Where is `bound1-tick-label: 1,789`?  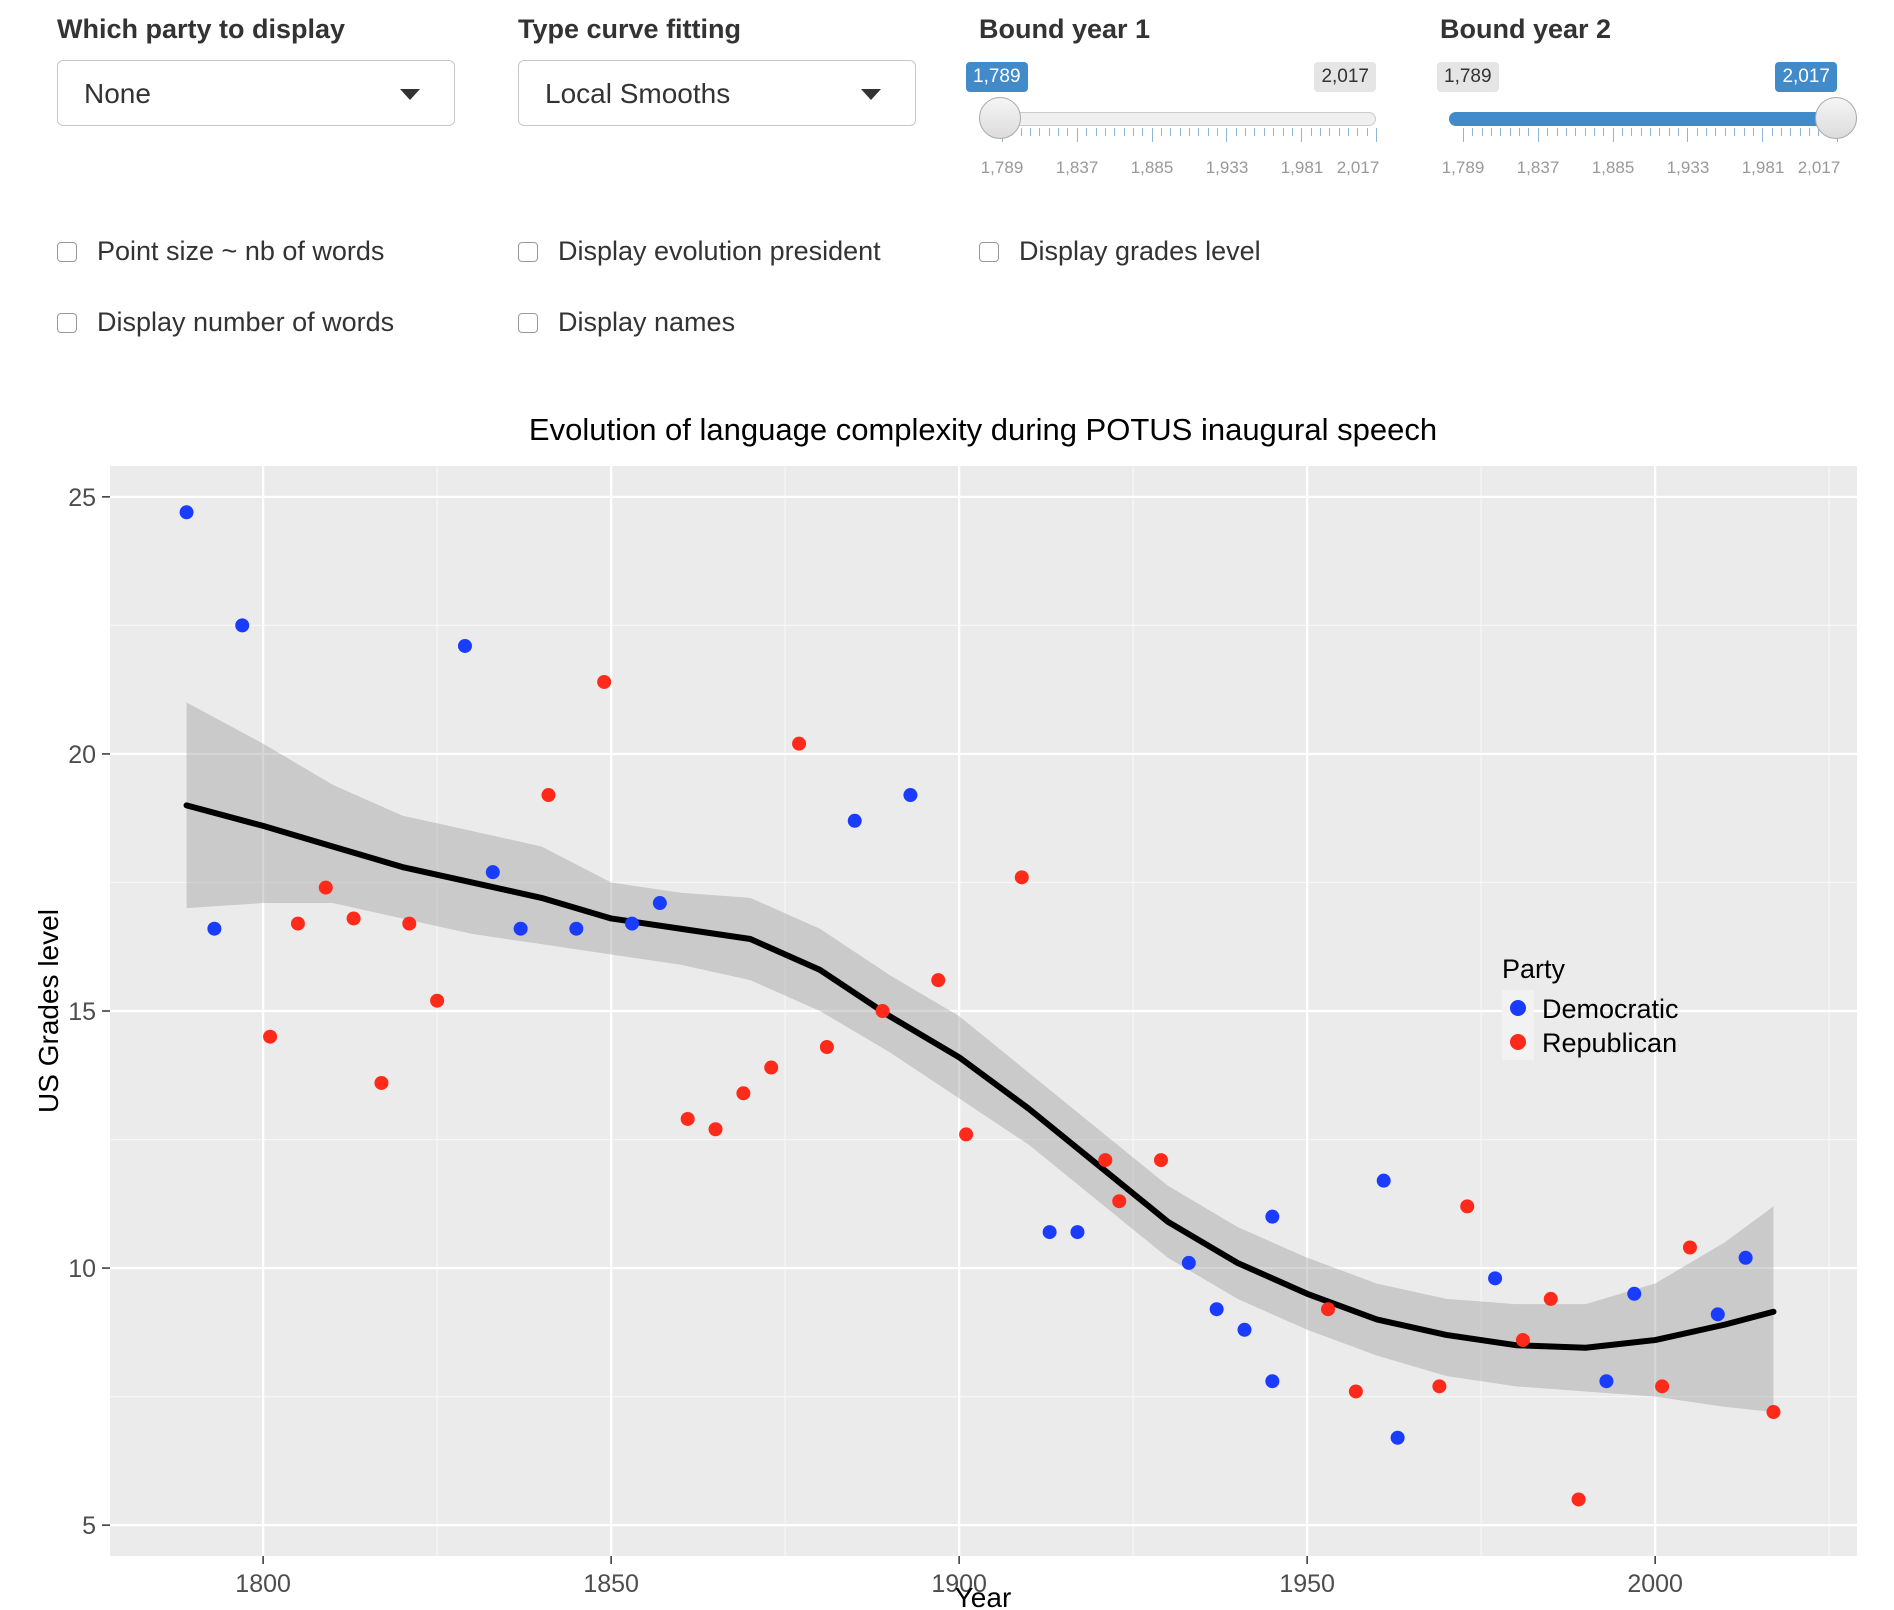
bound1-tick-label: 1,789 is located at coordinates (1002, 167).